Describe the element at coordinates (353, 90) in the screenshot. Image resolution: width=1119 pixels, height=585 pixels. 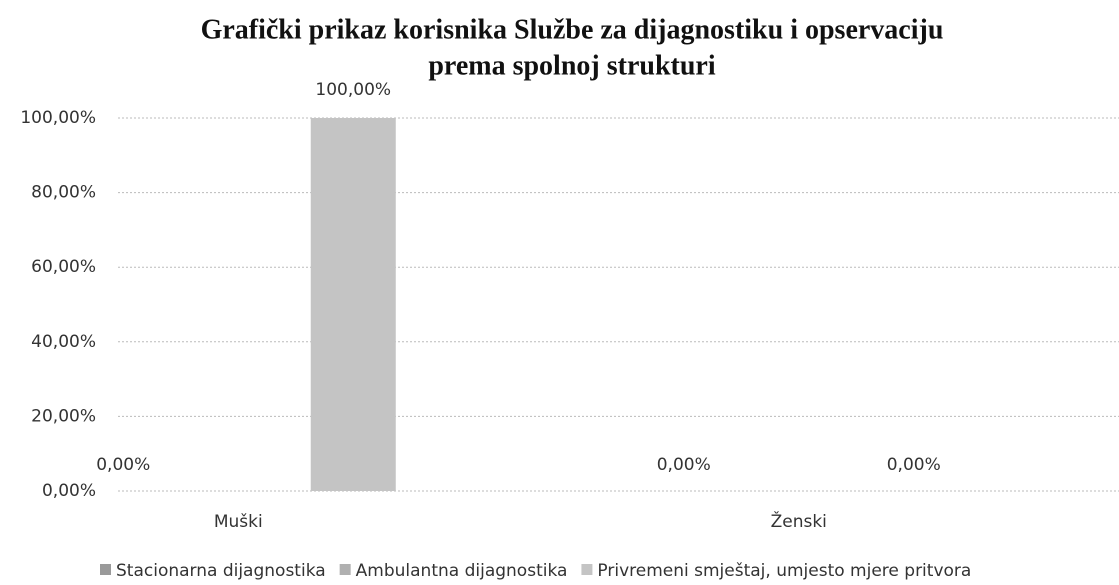
I see `value-label: 100,00%` at that location.